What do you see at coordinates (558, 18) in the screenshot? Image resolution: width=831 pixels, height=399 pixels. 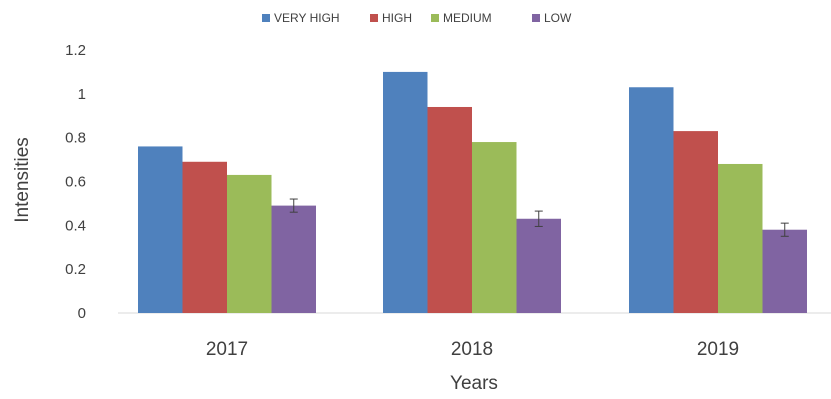 I see `legend-label: LOW` at bounding box center [558, 18].